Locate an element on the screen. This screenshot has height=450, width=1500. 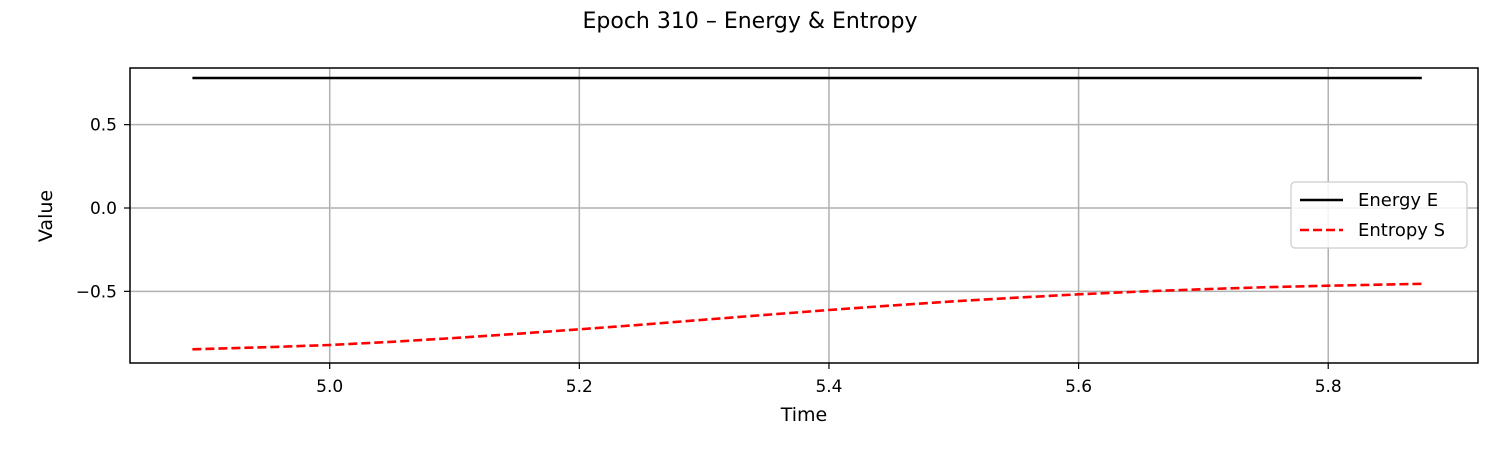
y-tick-label: 0.5 is located at coordinates (103, 126).